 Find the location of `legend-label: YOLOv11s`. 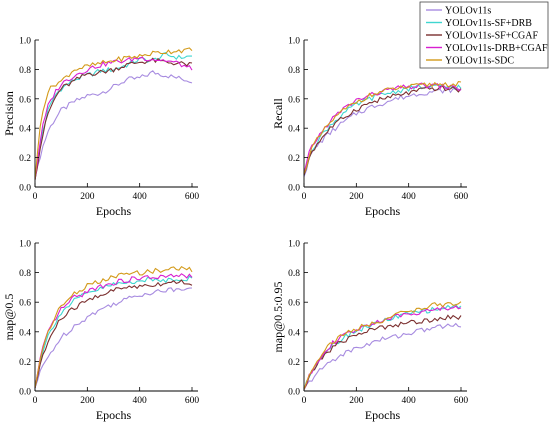

legend-label: YOLOv11s is located at coordinates (468, 11).